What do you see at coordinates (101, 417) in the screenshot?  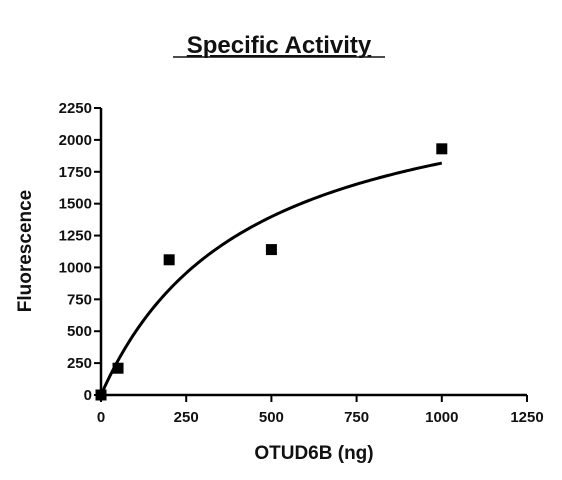 I see `x-tick-label: 0` at bounding box center [101, 417].